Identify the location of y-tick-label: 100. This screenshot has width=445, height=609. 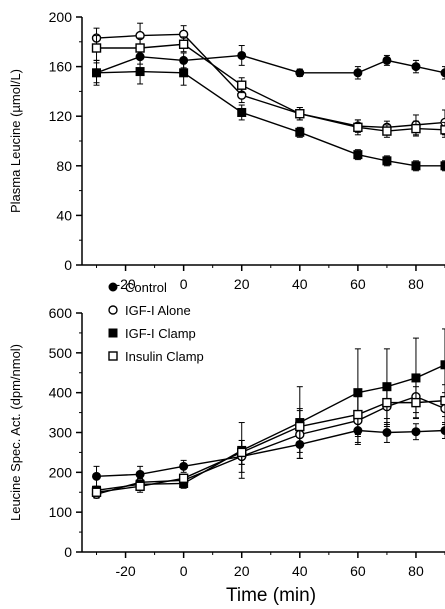
(61, 512).